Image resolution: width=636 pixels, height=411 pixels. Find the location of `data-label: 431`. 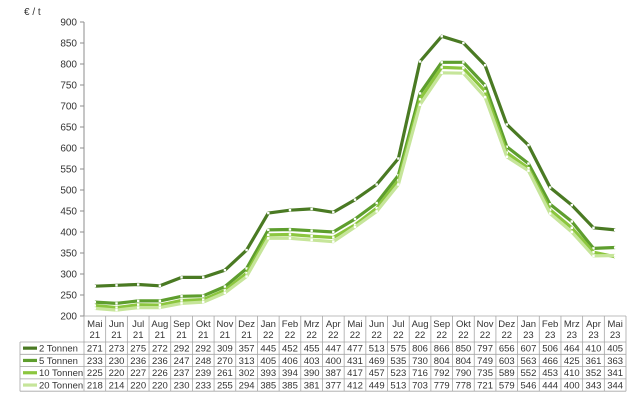

data-label: 431 is located at coordinates (355, 361).